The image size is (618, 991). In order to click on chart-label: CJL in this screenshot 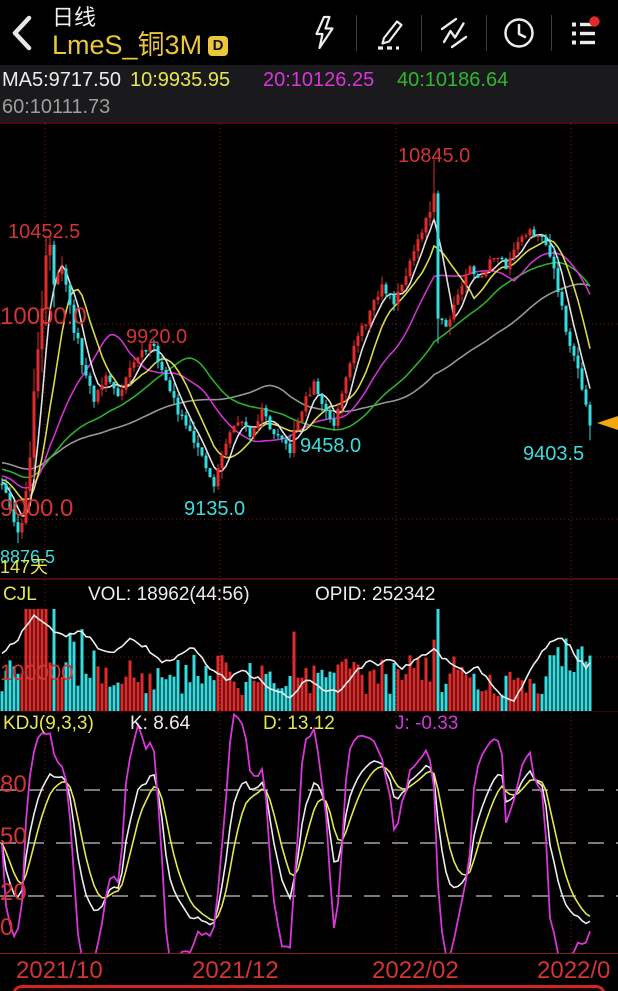, I will do `click(20, 594)`.